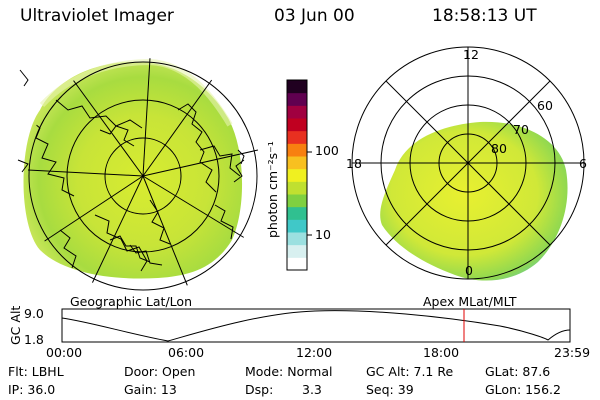 The height and width of the screenshot is (400, 600). Describe the element at coordinates (484, 16) in the screenshot. I see `header-time: 18:58:13 UT` at that location.